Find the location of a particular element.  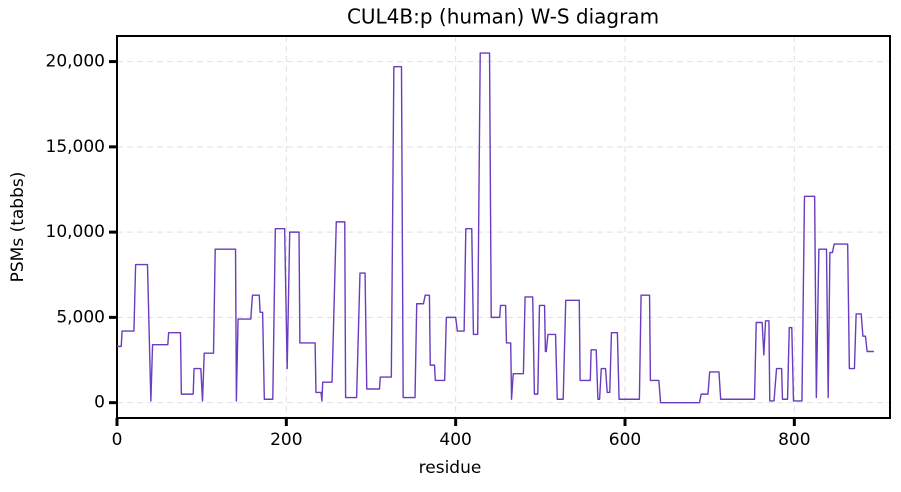

y-tick-label: 10,000 is located at coordinates (75, 232).